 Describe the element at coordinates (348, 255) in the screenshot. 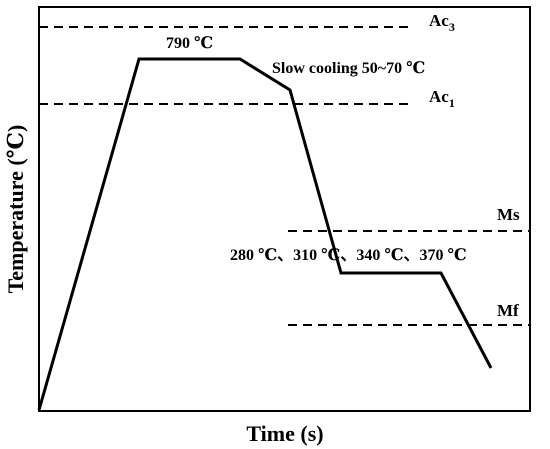

I see `isothermal-temperatures-label: 280 ℃、310 ℃、340 ℃、370 ℃` at that location.